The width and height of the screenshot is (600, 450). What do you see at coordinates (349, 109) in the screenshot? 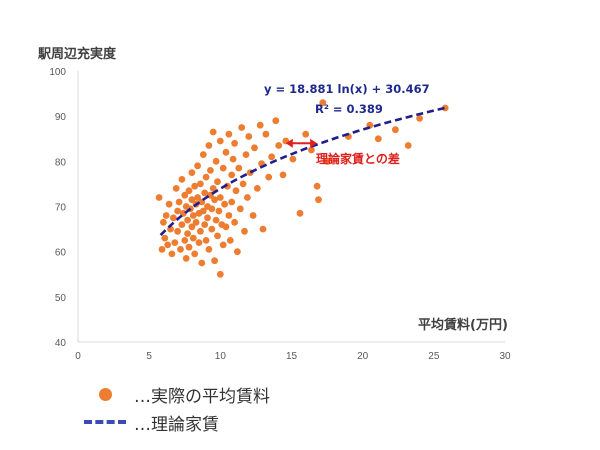
I see `r-squared-label: R² = 0.389` at bounding box center [349, 109].